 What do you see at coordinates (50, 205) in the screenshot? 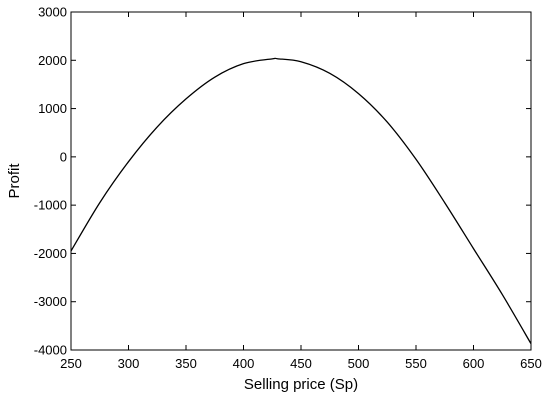
I see `y-tick-label: -1000` at bounding box center [50, 205].